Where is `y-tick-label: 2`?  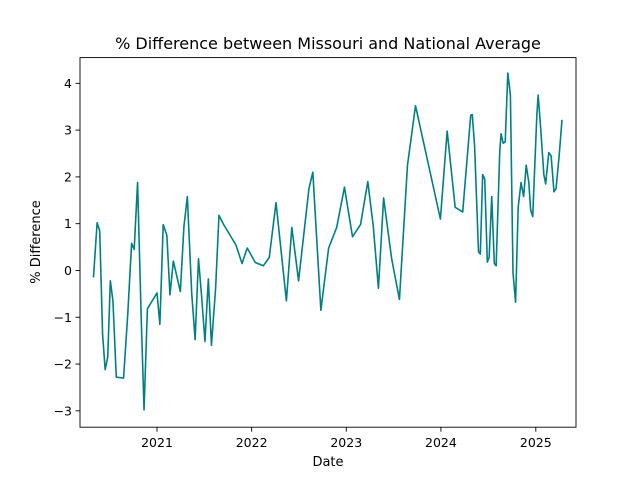
y-tick-label: 2 is located at coordinates (68, 176).